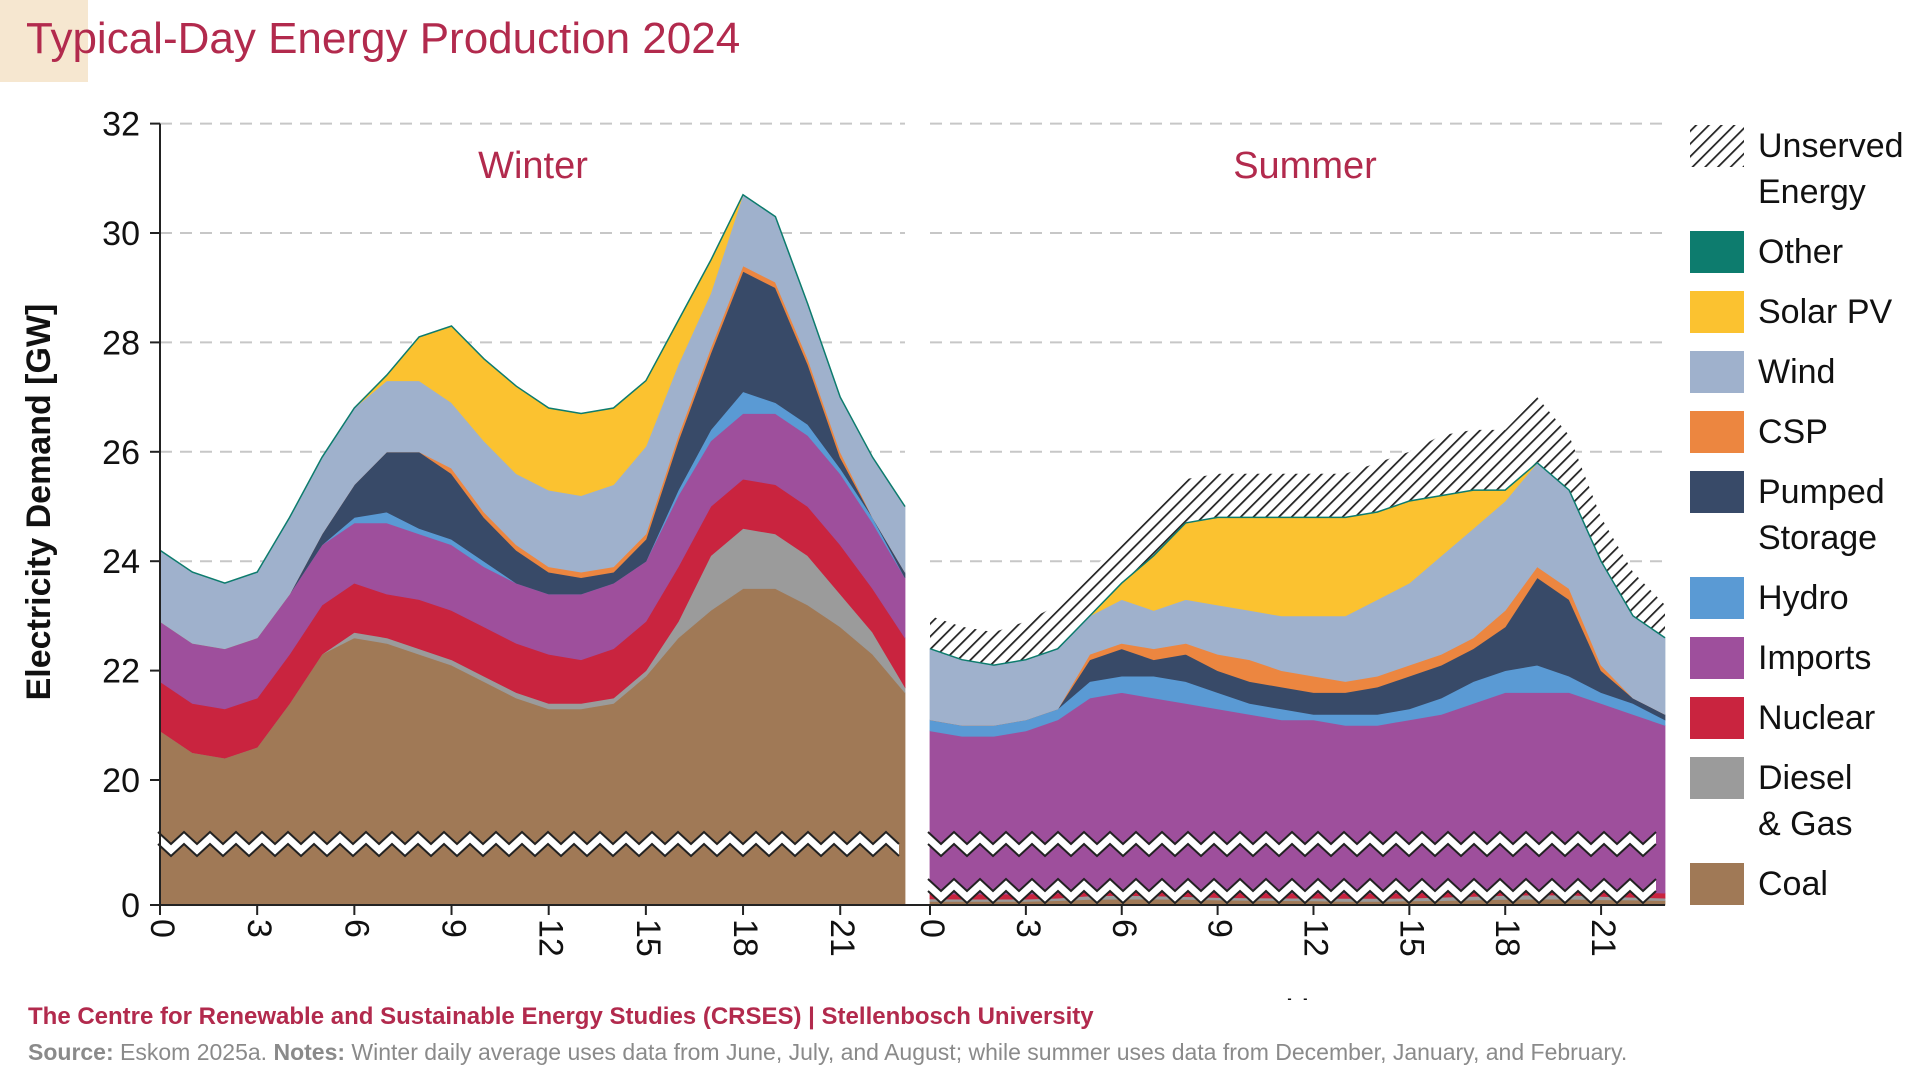 This screenshot has height=1071, width=1913. Describe the element at coordinates (1793, 432) in the screenshot. I see `legend-label: CSP` at that location.